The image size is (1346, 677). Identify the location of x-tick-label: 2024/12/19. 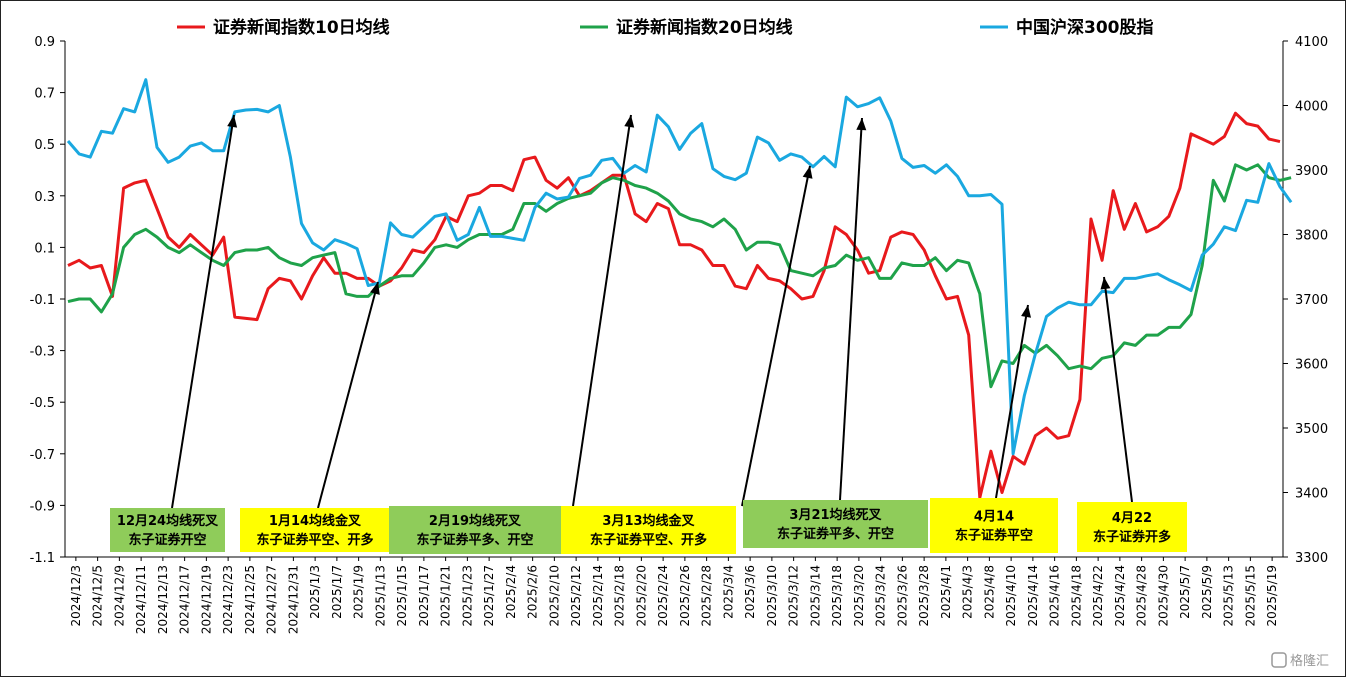
(206, 599).